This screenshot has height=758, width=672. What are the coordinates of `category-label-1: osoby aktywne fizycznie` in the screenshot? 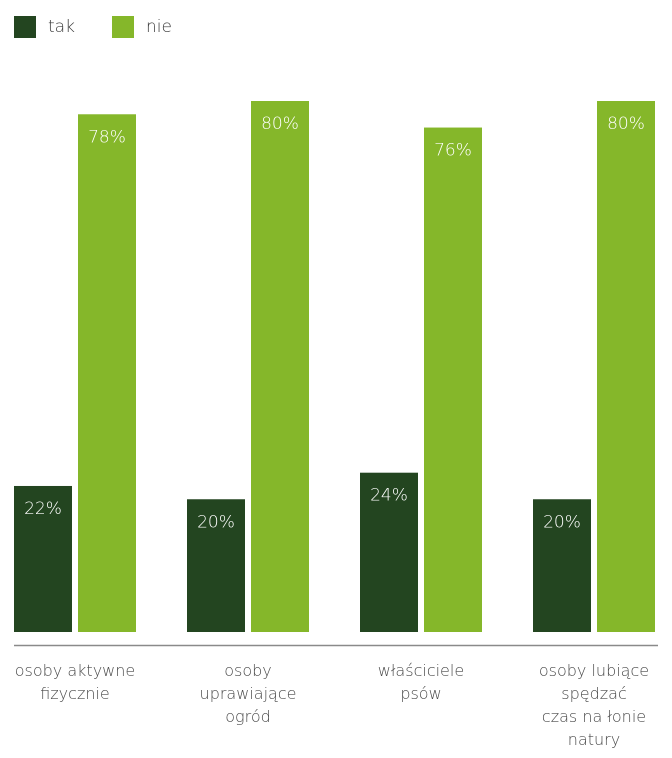 It's located at (75, 682).